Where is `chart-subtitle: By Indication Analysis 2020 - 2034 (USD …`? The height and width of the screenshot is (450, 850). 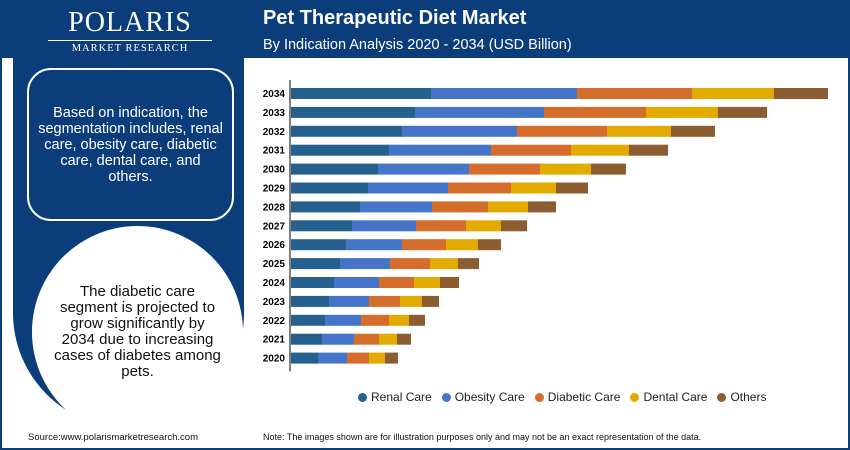
chart-subtitle: By Indication Analysis 2020 - 2034 (USD … is located at coordinates (417, 45).